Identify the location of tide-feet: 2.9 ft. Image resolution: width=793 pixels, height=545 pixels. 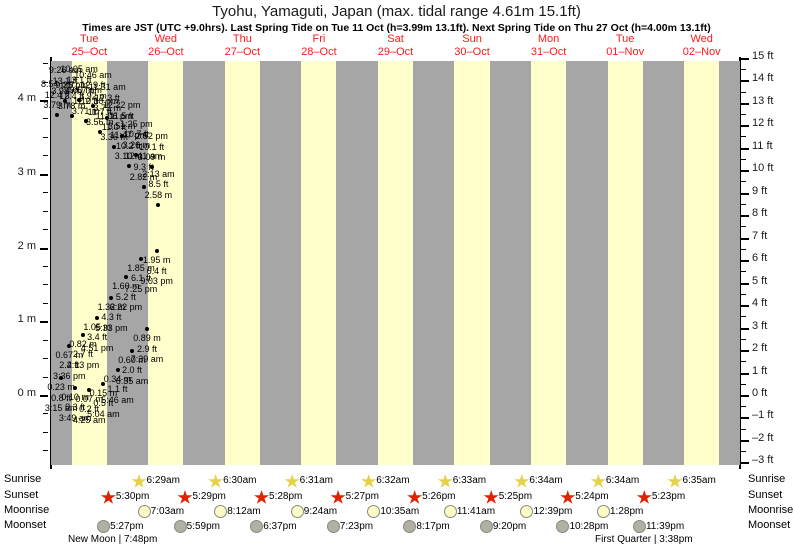
(146, 348).